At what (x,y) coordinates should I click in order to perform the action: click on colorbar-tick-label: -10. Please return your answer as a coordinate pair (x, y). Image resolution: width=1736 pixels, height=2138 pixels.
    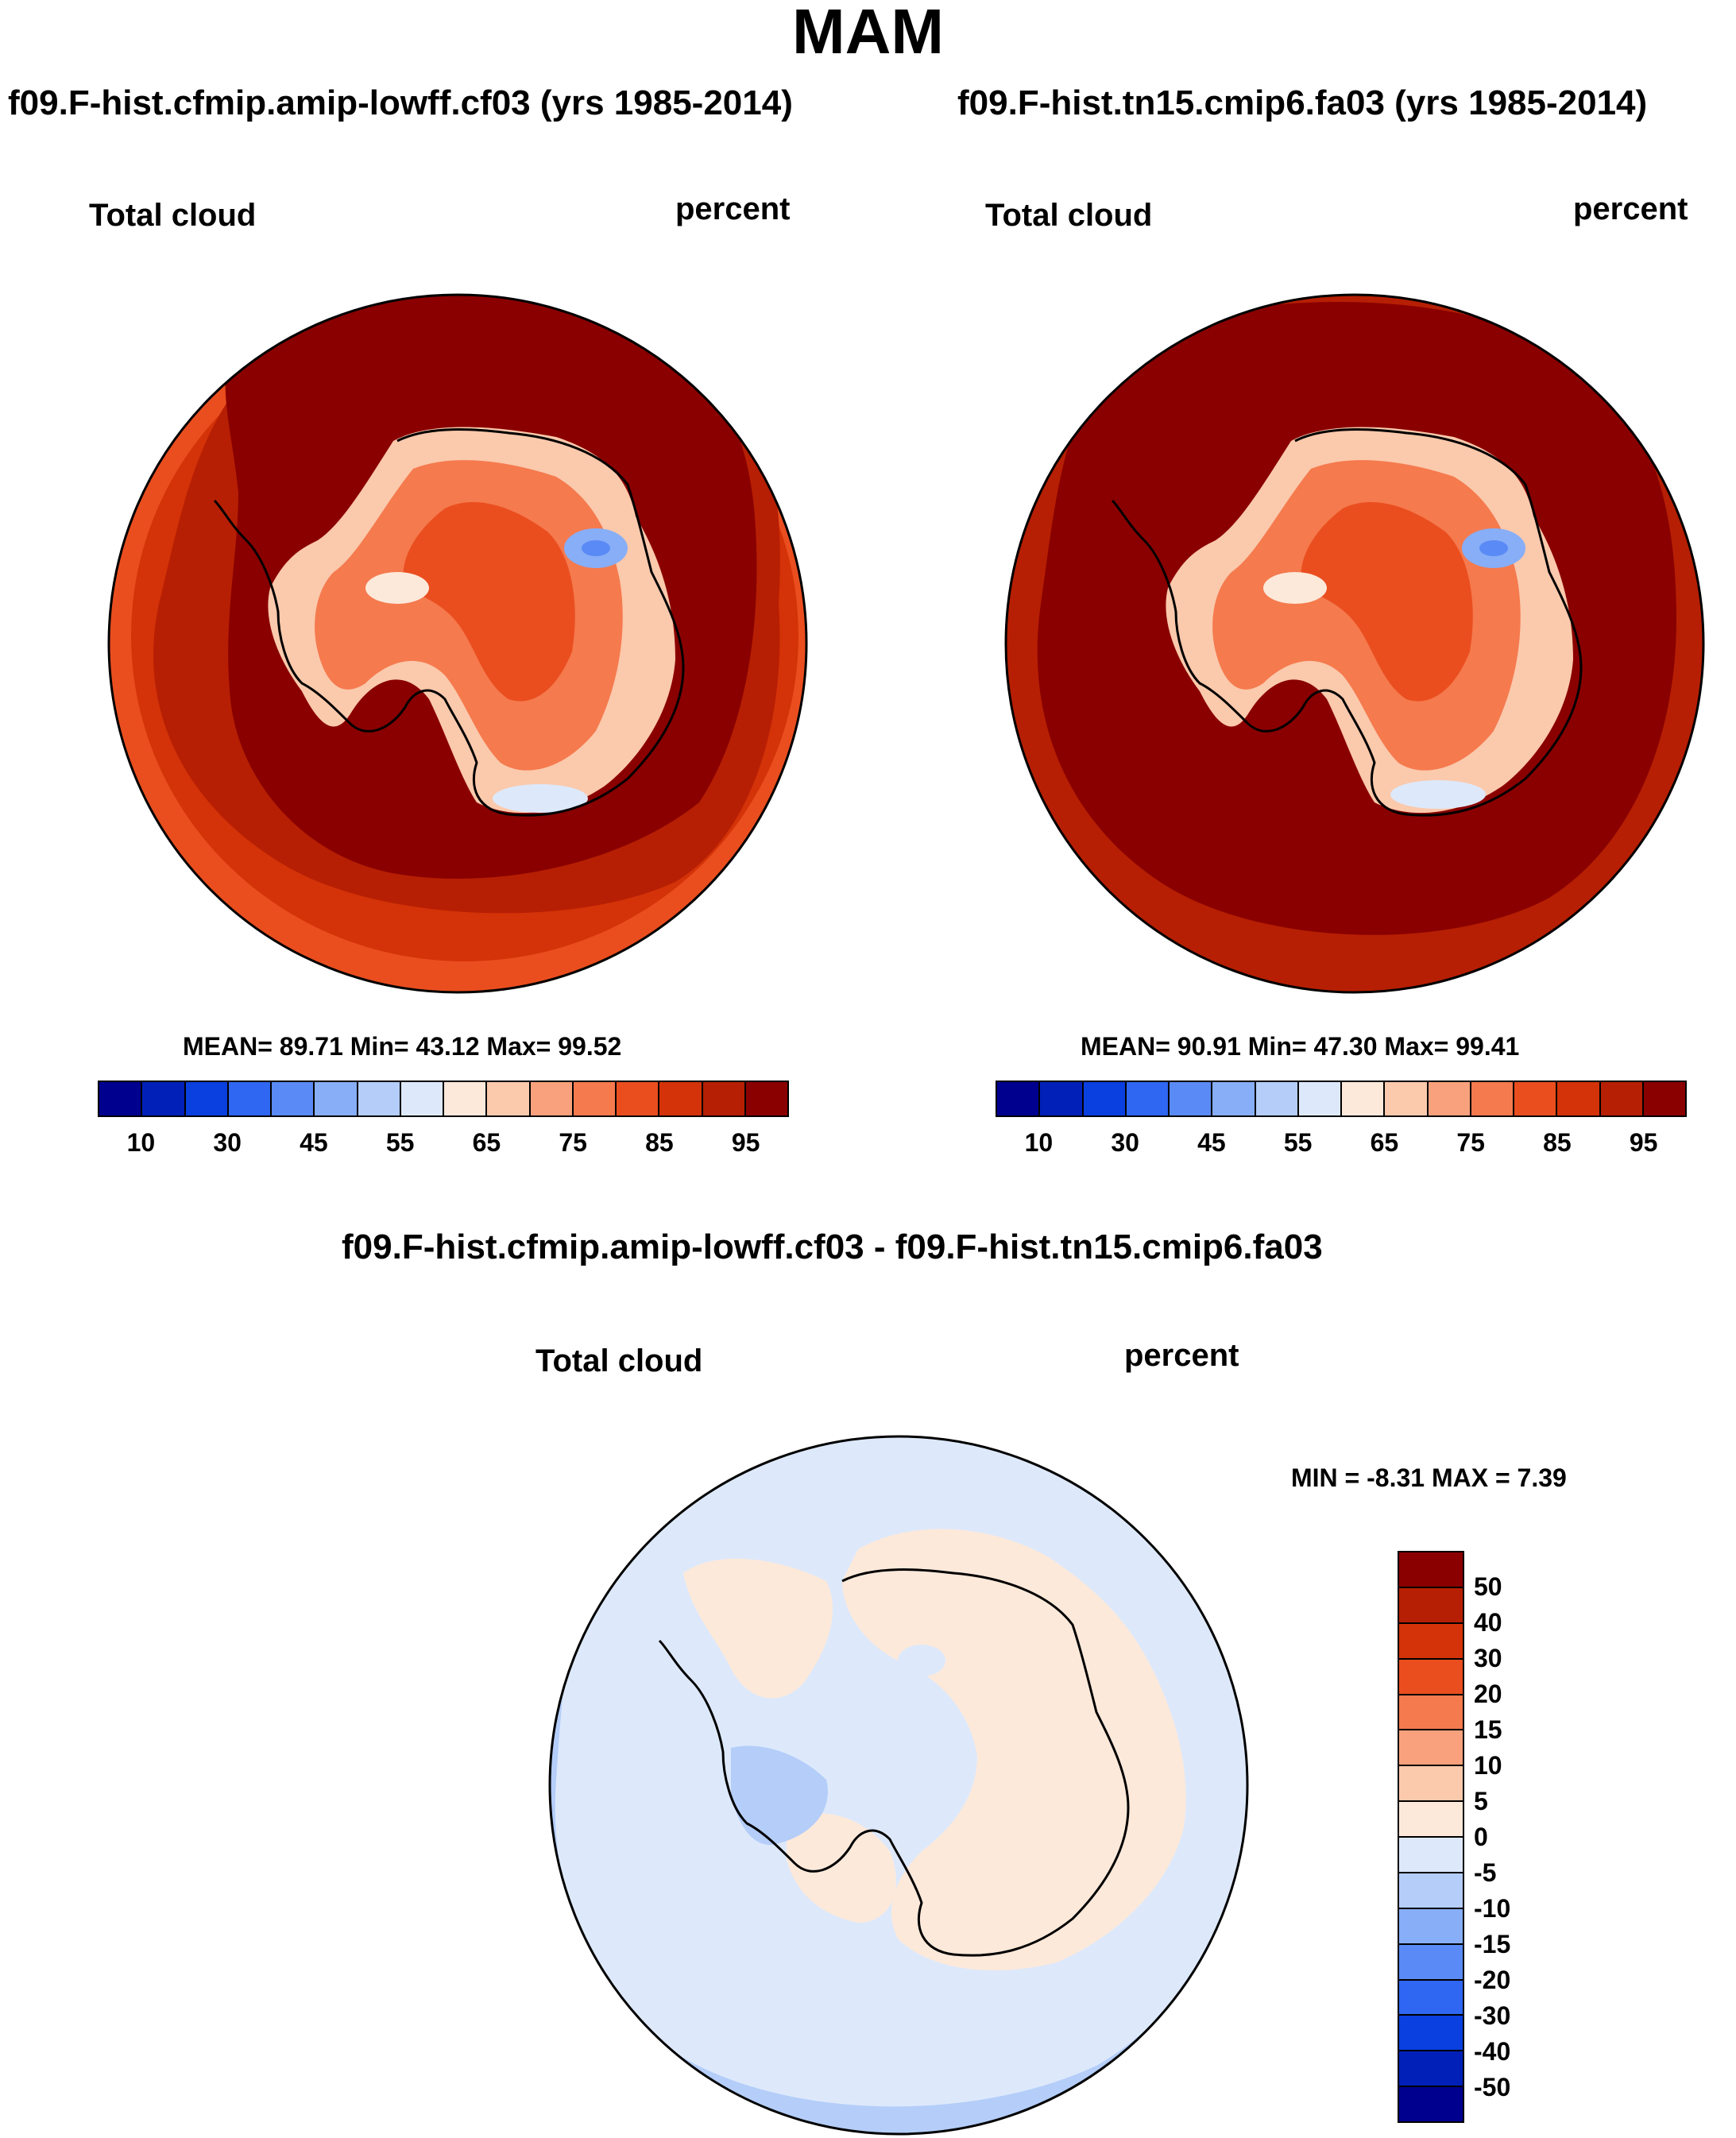
    Looking at the image, I should click on (1492, 1908).